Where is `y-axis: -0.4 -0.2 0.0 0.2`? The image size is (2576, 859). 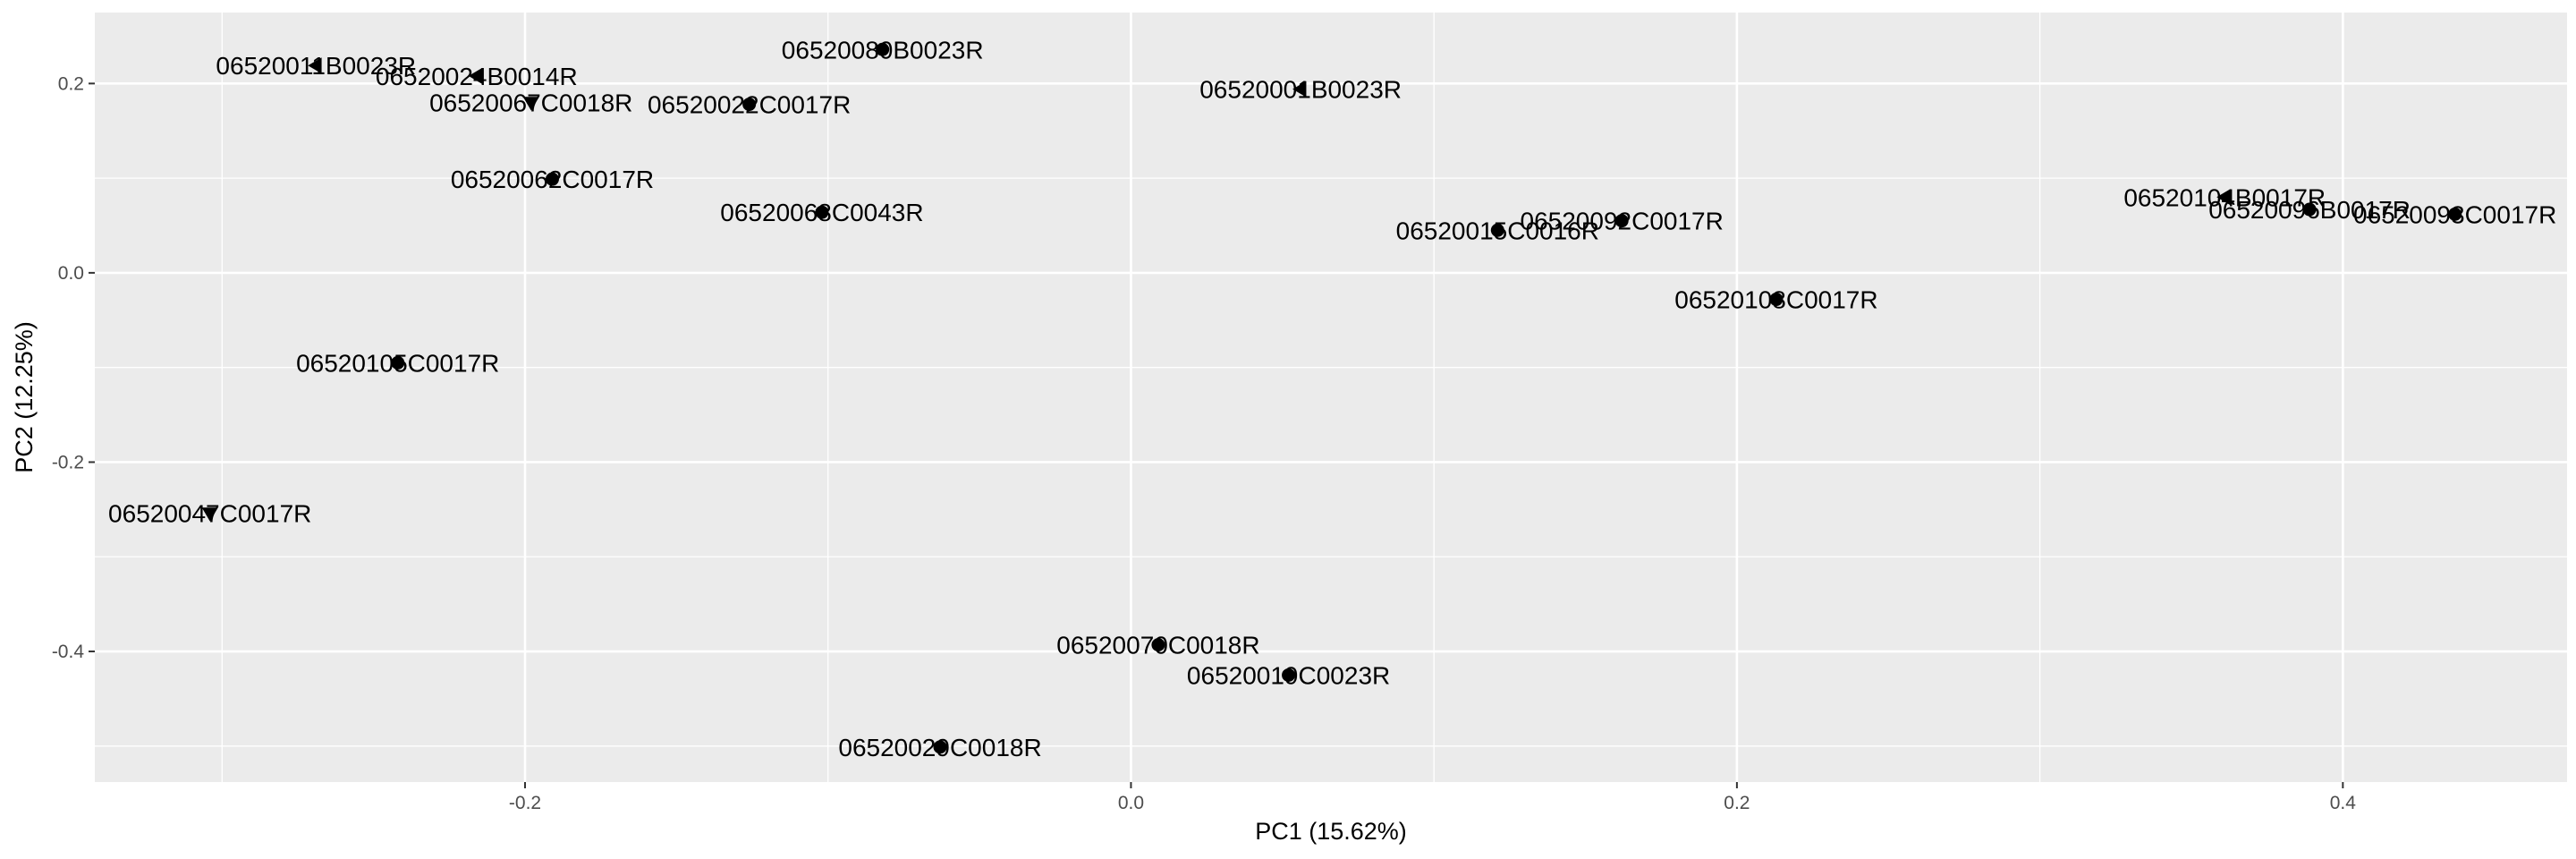
y-axis: -0.4 -0.2 0.0 0.2 is located at coordinates (73, 367).